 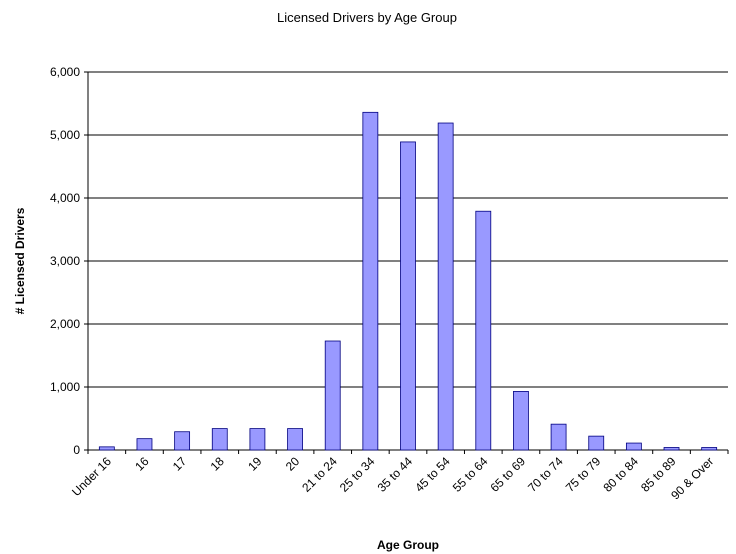 What do you see at coordinates (357, 474) in the screenshot?
I see `x-tick-label: 25 to 34` at bounding box center [357, 474].